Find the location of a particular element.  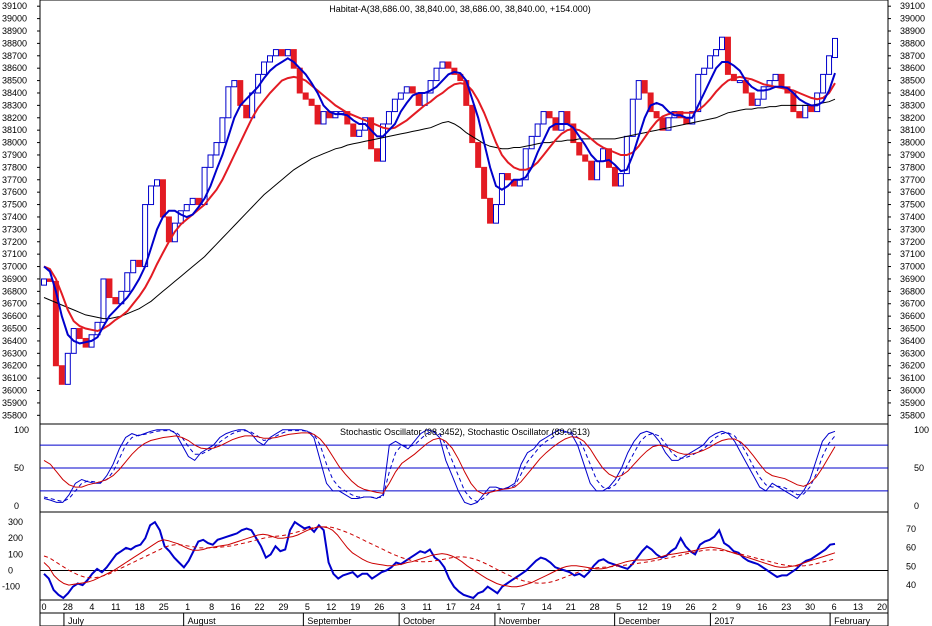

x-day-label: 17 is located at coordinates (451, 607).